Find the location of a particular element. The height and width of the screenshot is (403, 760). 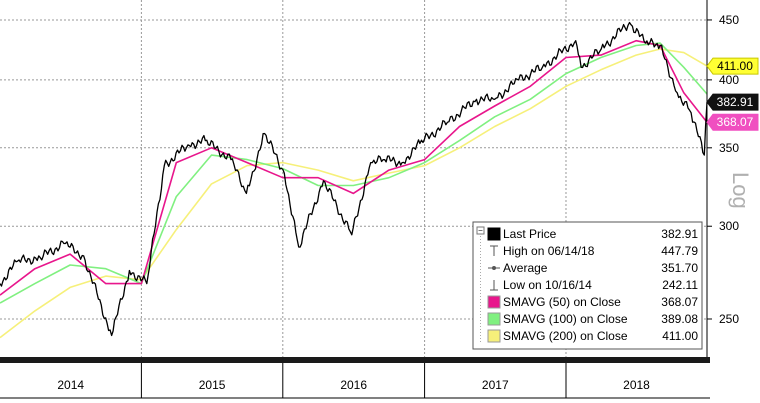

legend-box is located at coordinates (587, 285).